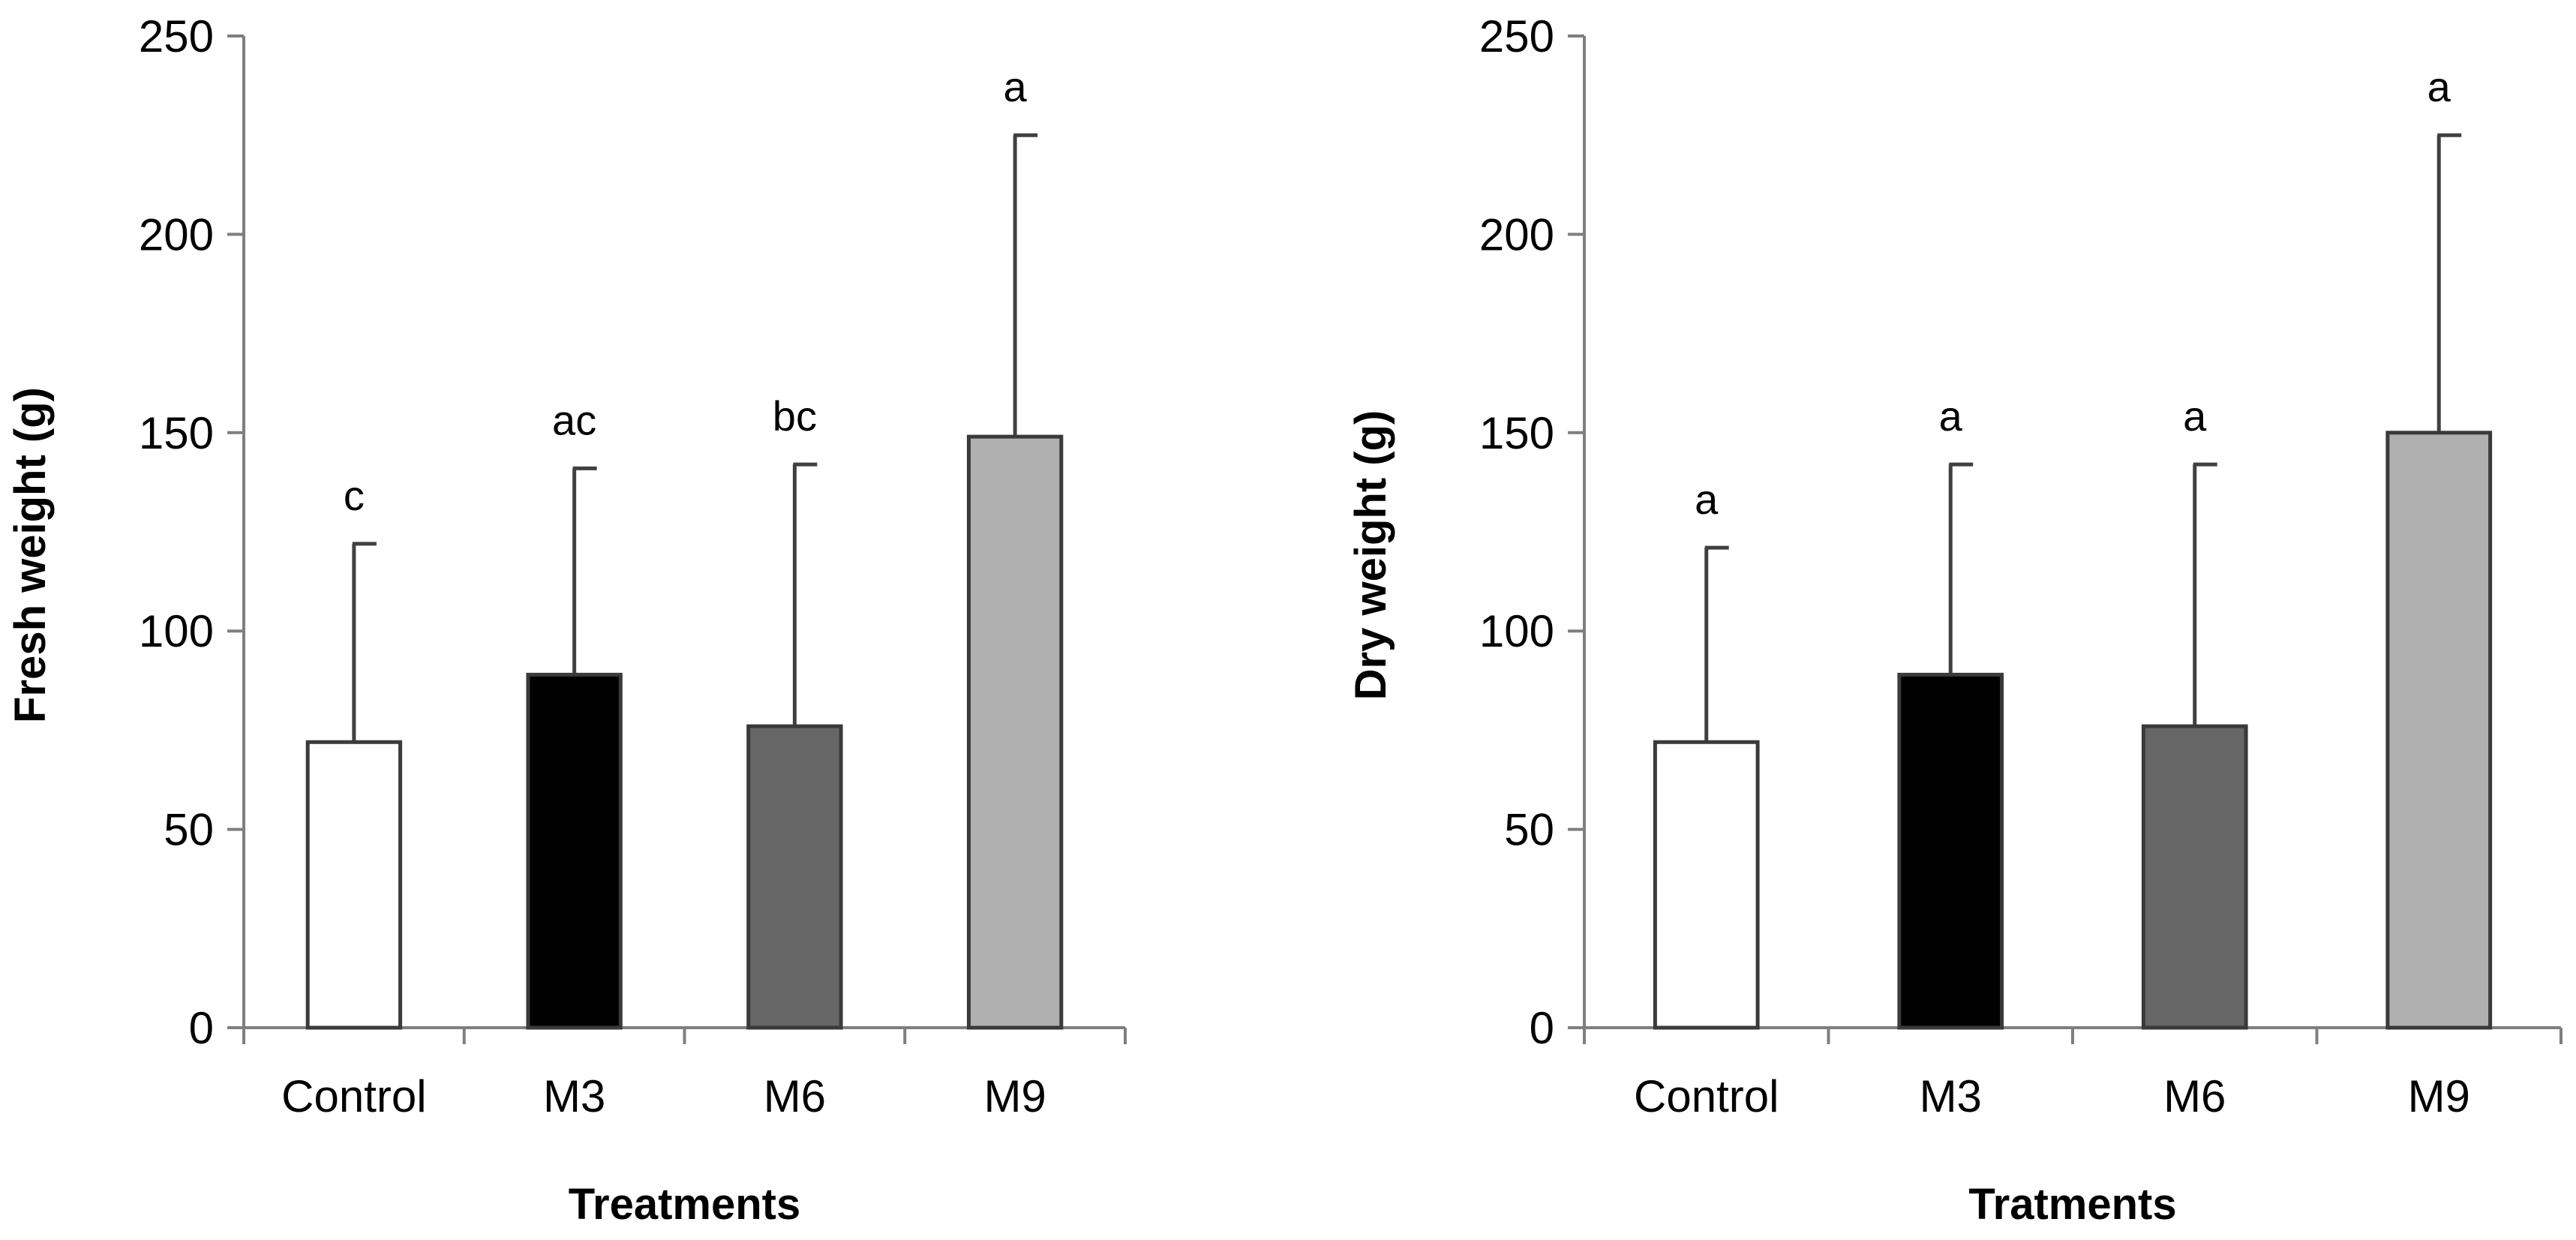 The height and width of the screenshot is (1240, 2576). What do you see at coordinates (30, 555) in the screenshot?
I see `y-axis-title: Fresh weight (g)` at bounding box center [30, 555].